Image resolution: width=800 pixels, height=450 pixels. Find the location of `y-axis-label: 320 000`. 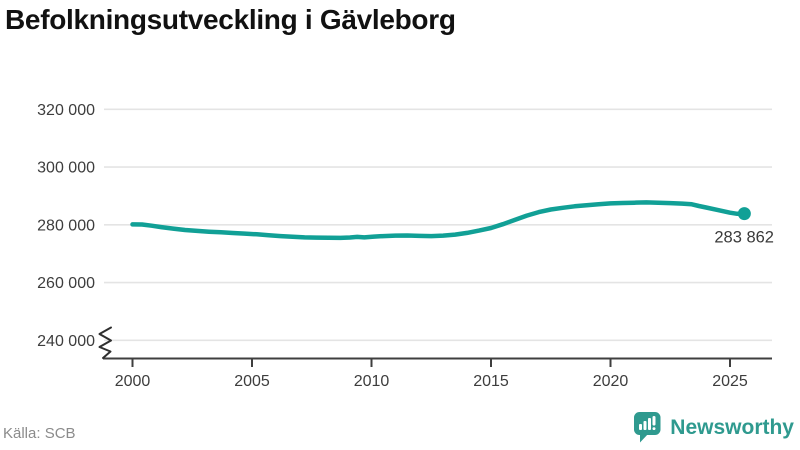

y-axis-label: 320 000 is located at coordinates (66, 110).